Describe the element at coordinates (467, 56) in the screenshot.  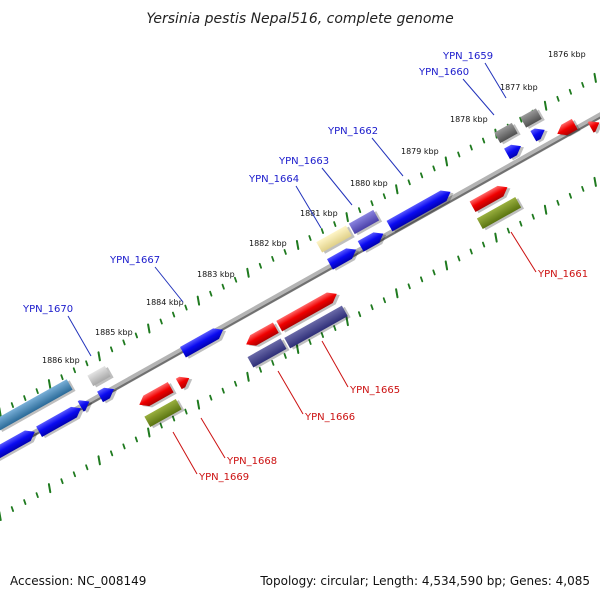
I see `gene-label: YPN_1659` at that location.